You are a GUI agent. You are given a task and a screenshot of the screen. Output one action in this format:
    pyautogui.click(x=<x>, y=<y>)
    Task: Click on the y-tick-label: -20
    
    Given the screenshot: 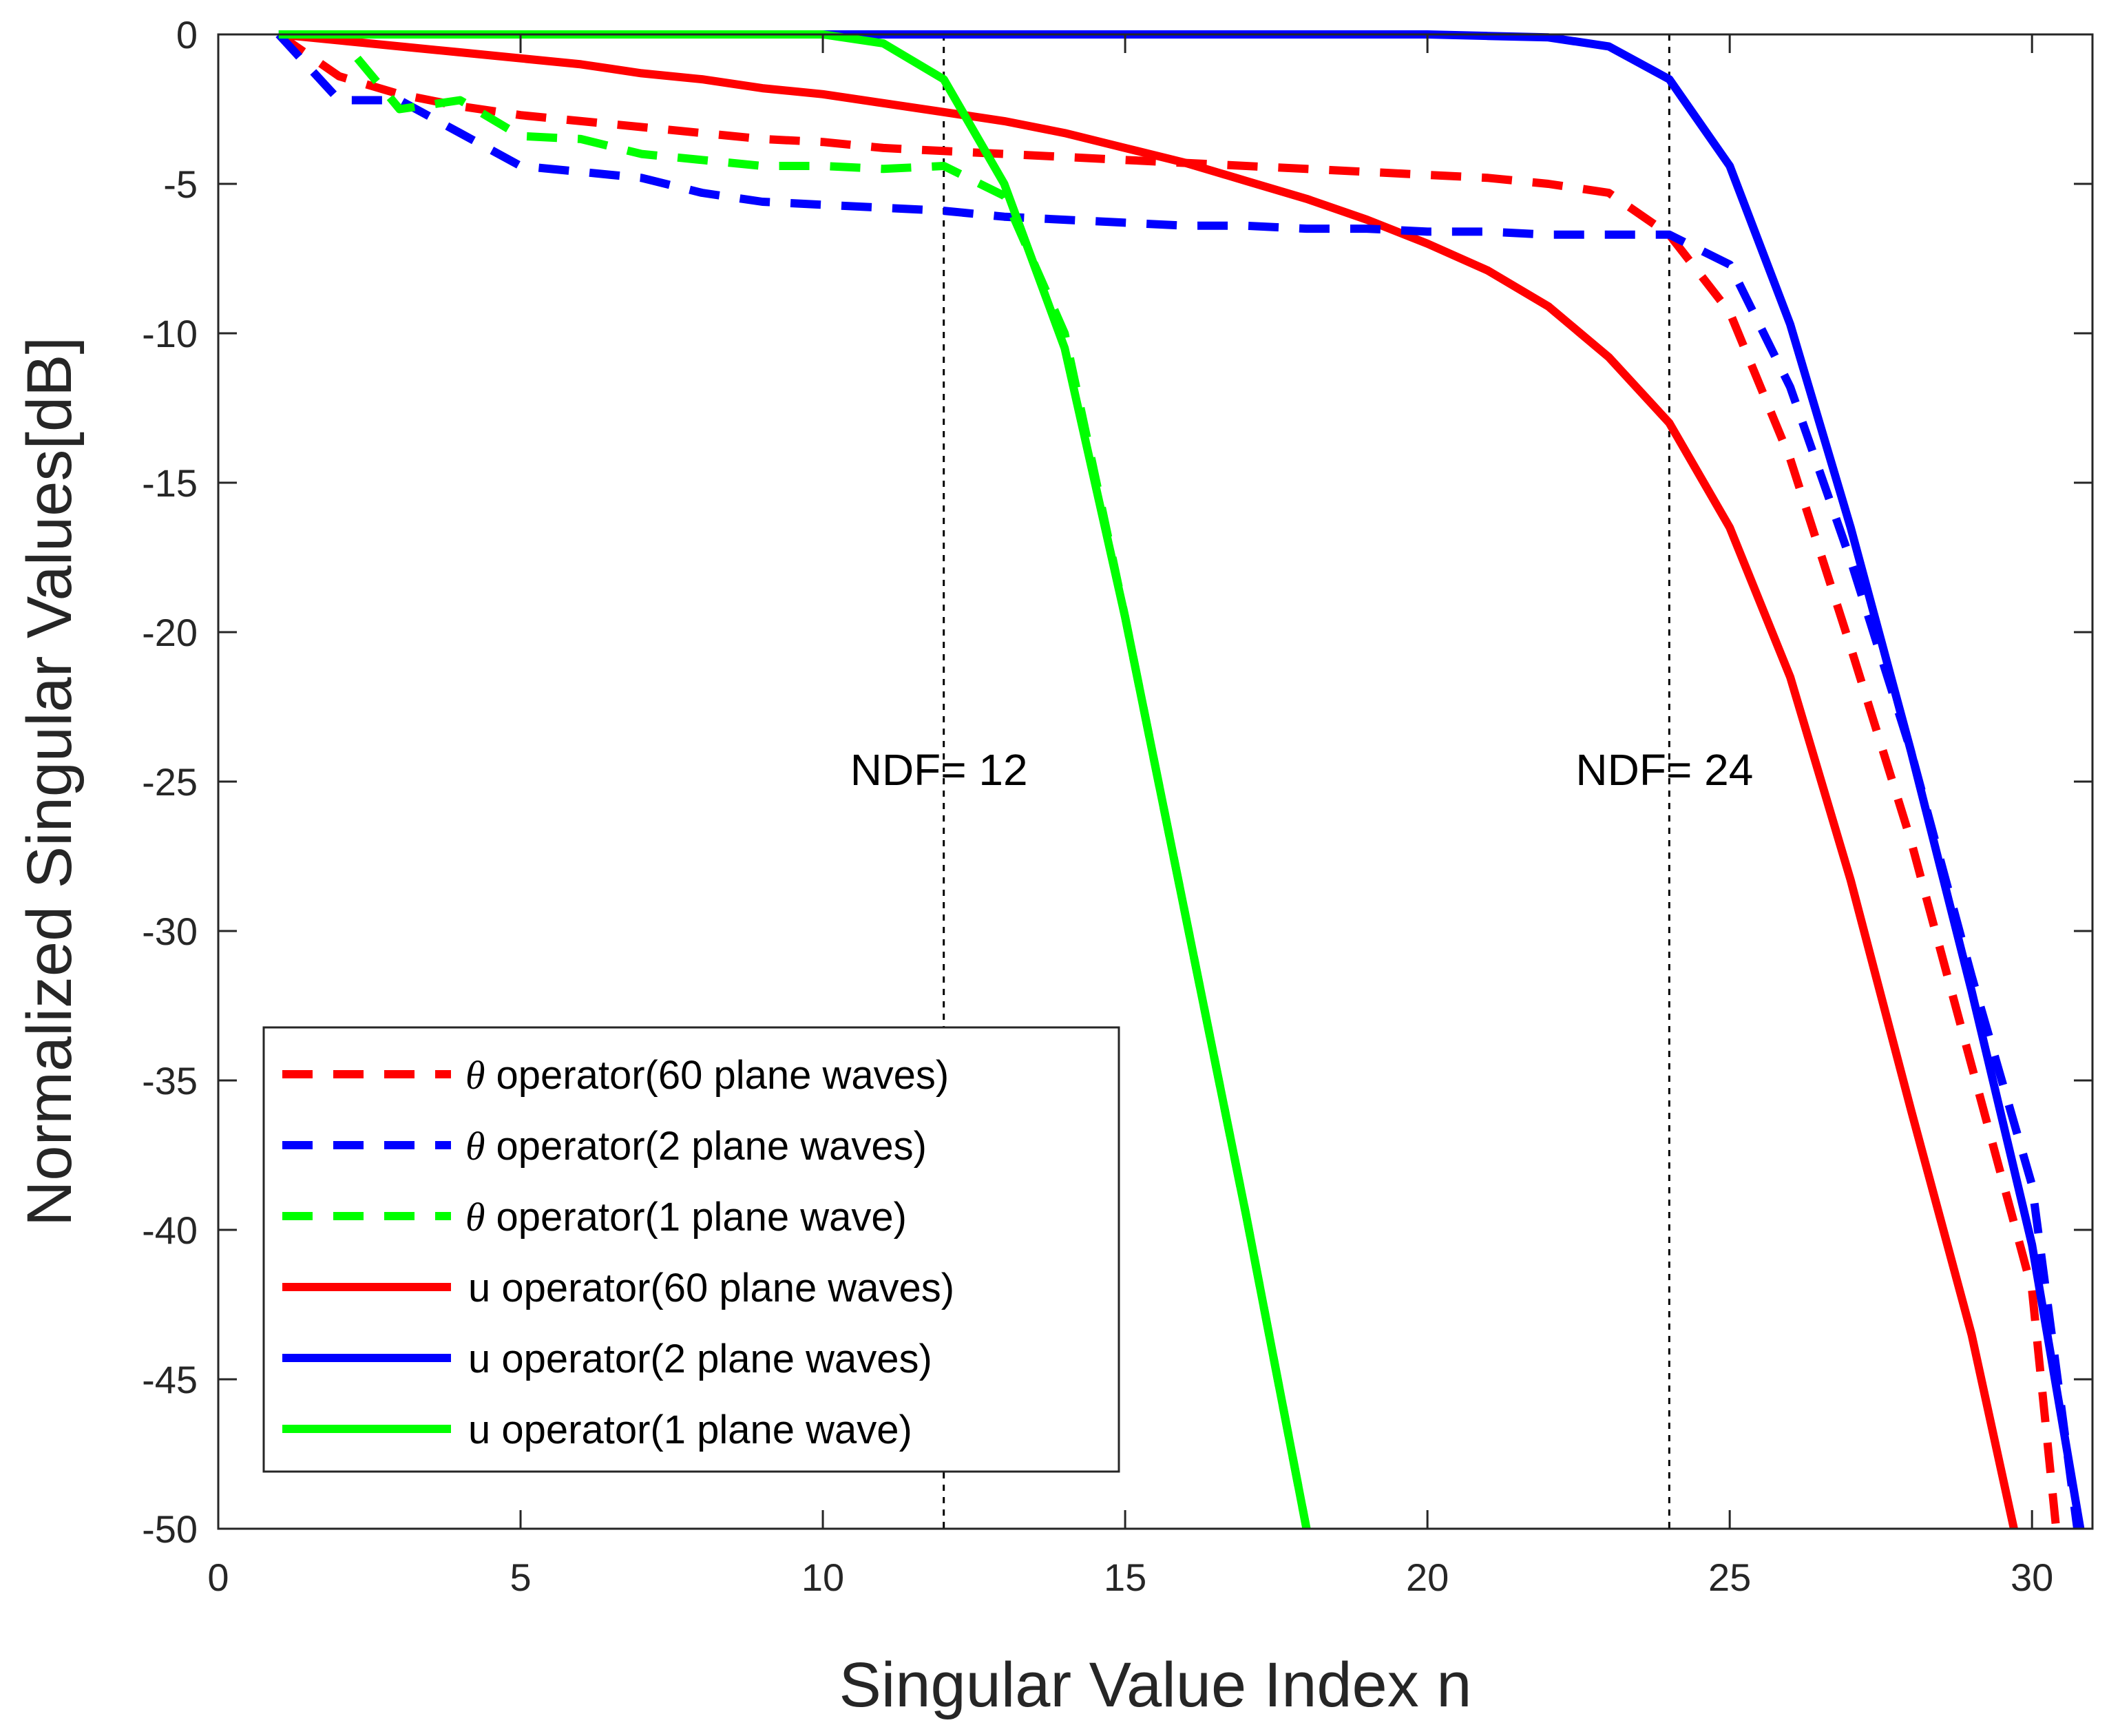 What is the action you would take?
    pyautogui.click(x=170, y=632)
    